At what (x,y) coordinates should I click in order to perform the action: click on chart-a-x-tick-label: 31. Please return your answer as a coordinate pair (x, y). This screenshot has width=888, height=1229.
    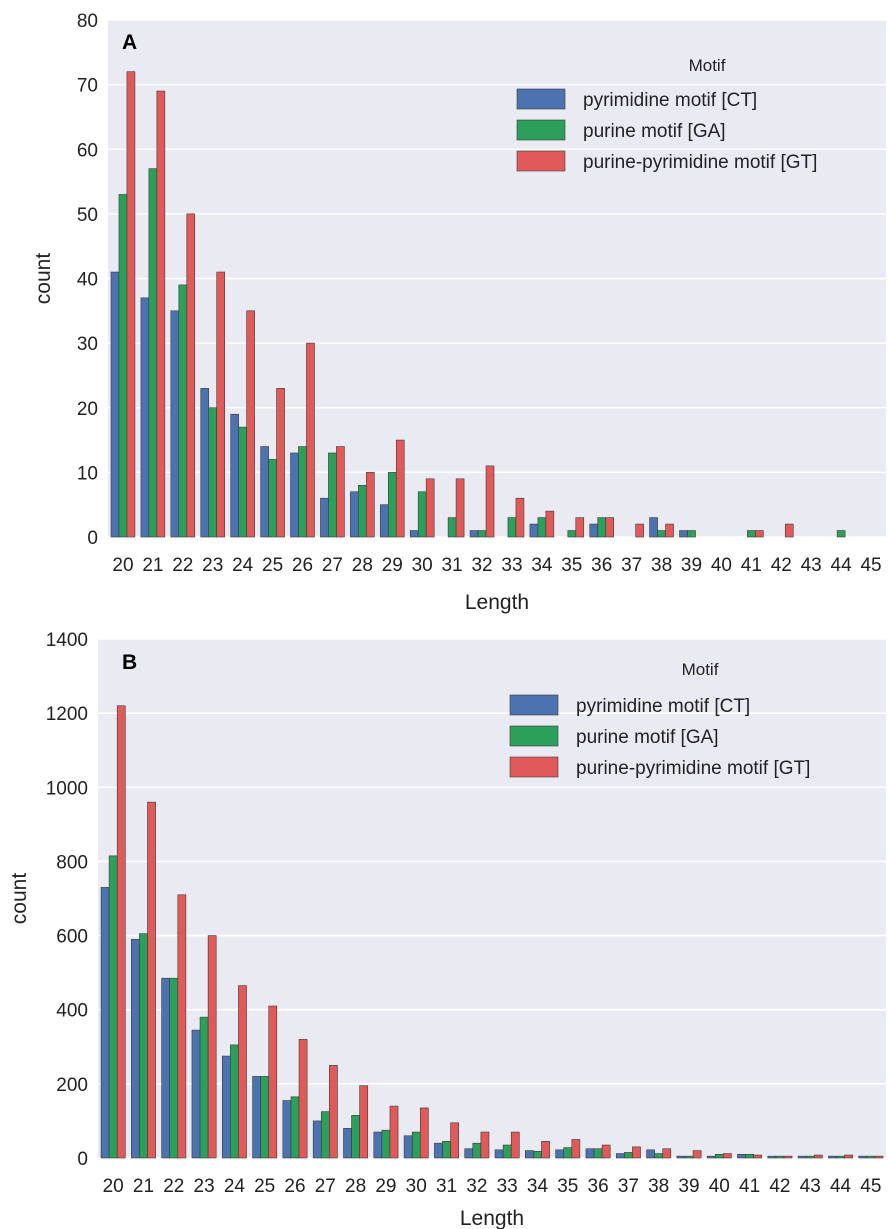
    Looking at the image, I should click on (452, 565).